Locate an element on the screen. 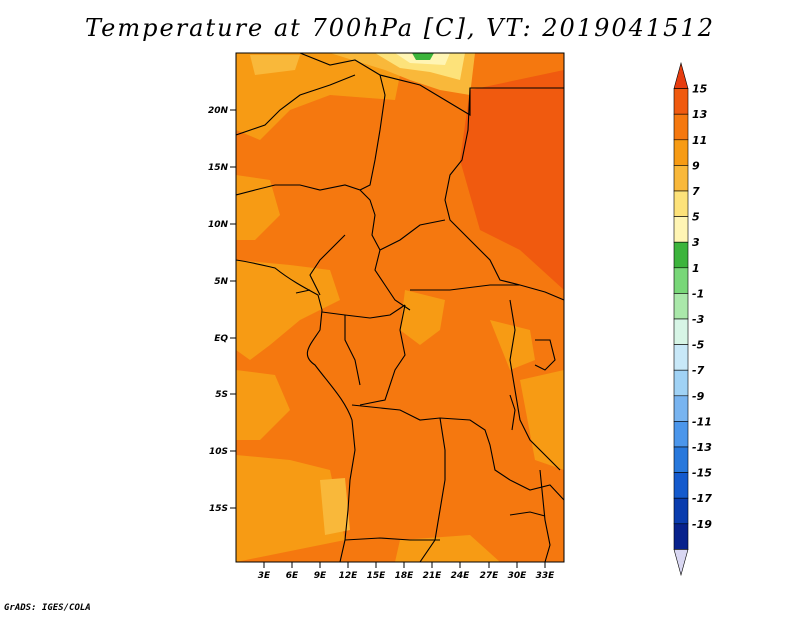 This screenshot has width=800, height=618. colorbar-label: 13 is located at coordinates (700, 114).